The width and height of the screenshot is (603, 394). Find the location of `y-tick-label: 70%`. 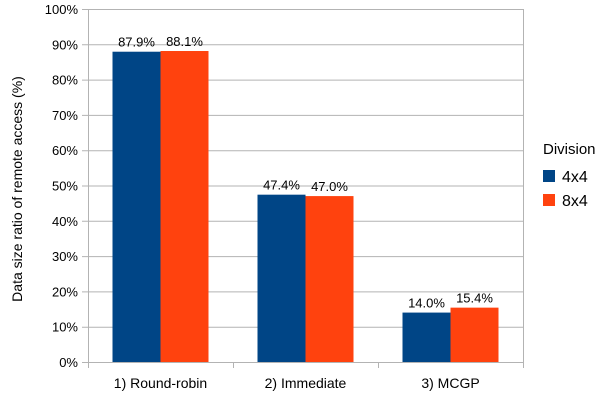

y-tick-label: 70% is located at coordinates (65, 115).